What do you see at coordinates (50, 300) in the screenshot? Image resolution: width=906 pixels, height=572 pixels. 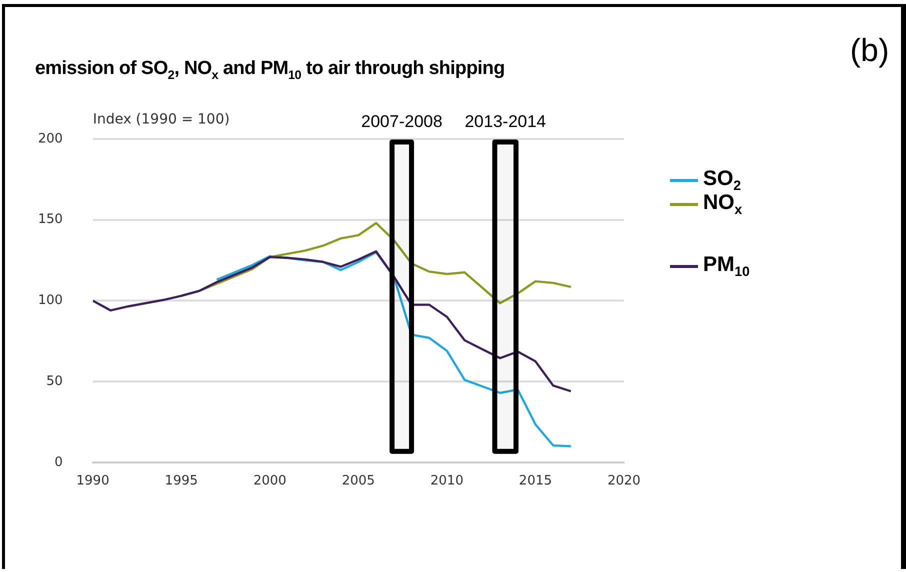 I see `y-tick-label: 100` at bounding box center [50, 300].